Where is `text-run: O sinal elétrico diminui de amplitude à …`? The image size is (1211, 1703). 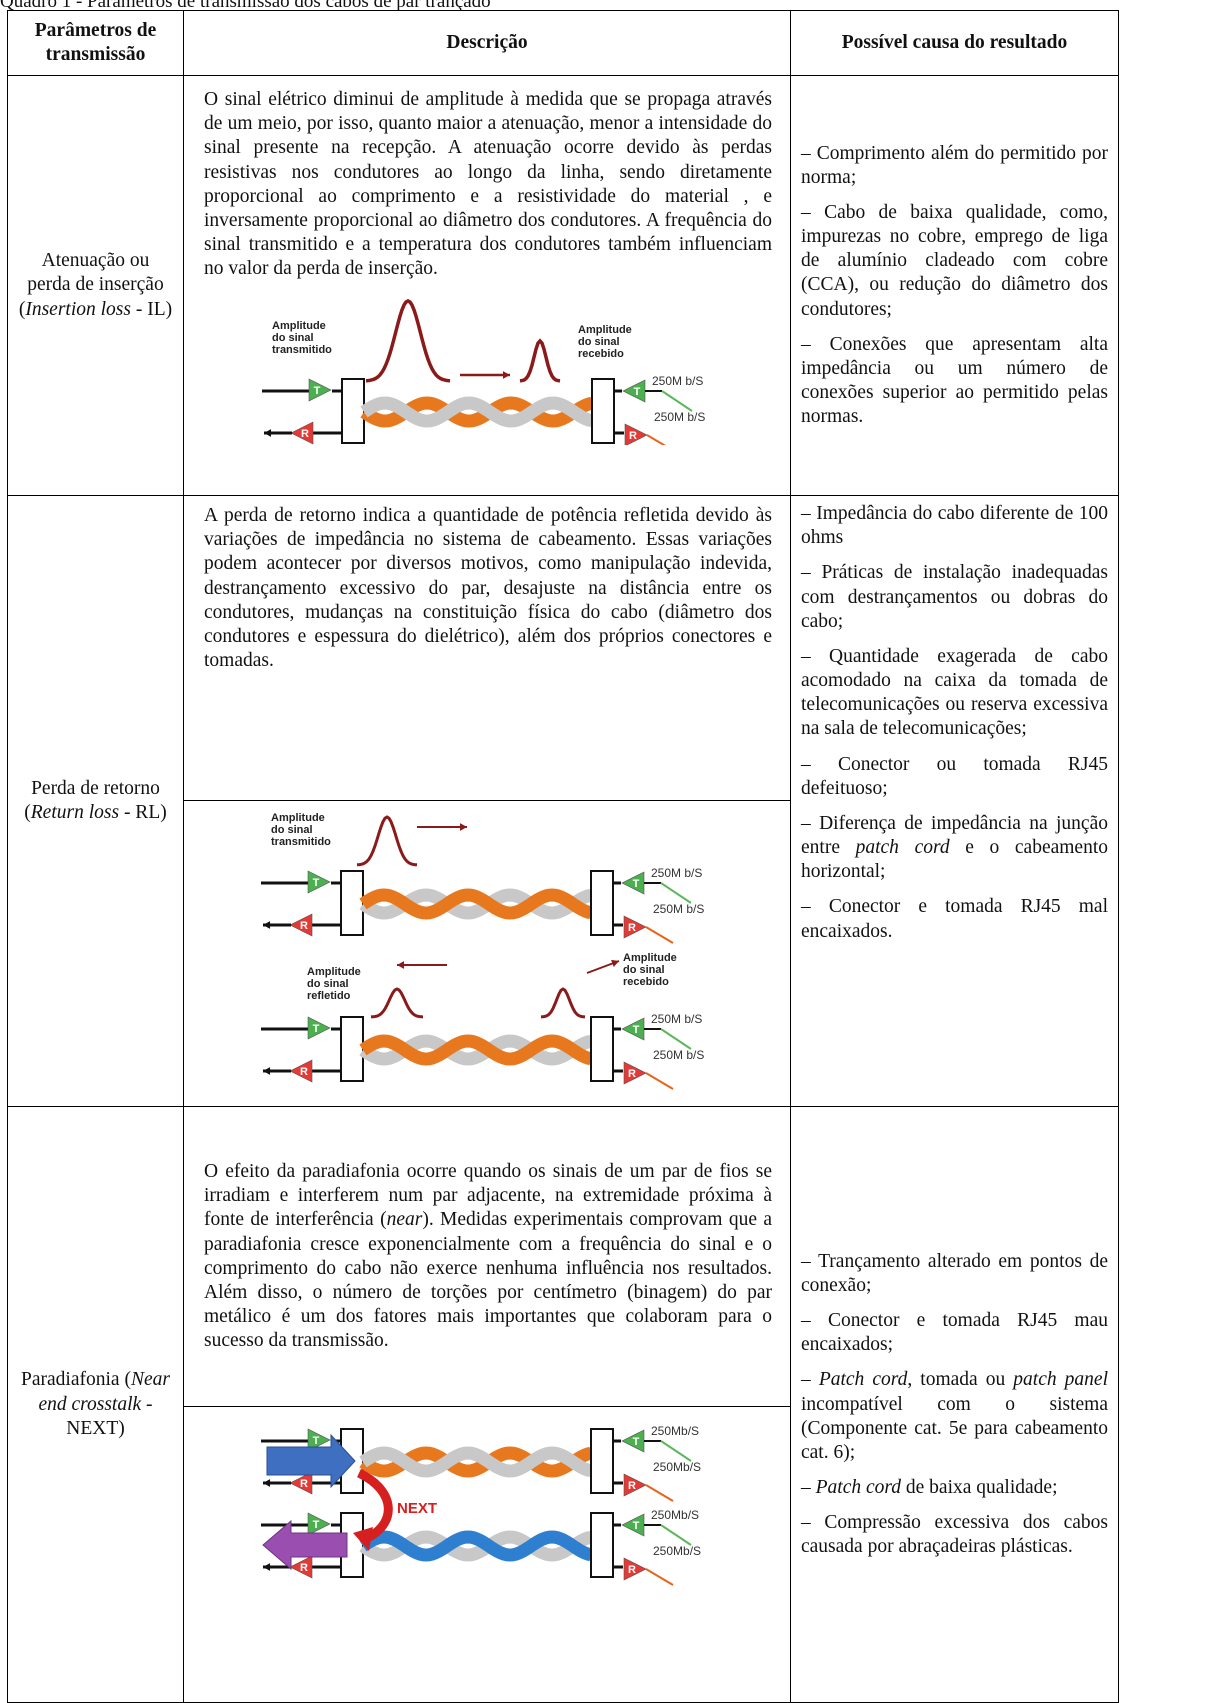
text-run: O sinal elétrico diminui de amplitude à … is located at coordinates (488, 184).